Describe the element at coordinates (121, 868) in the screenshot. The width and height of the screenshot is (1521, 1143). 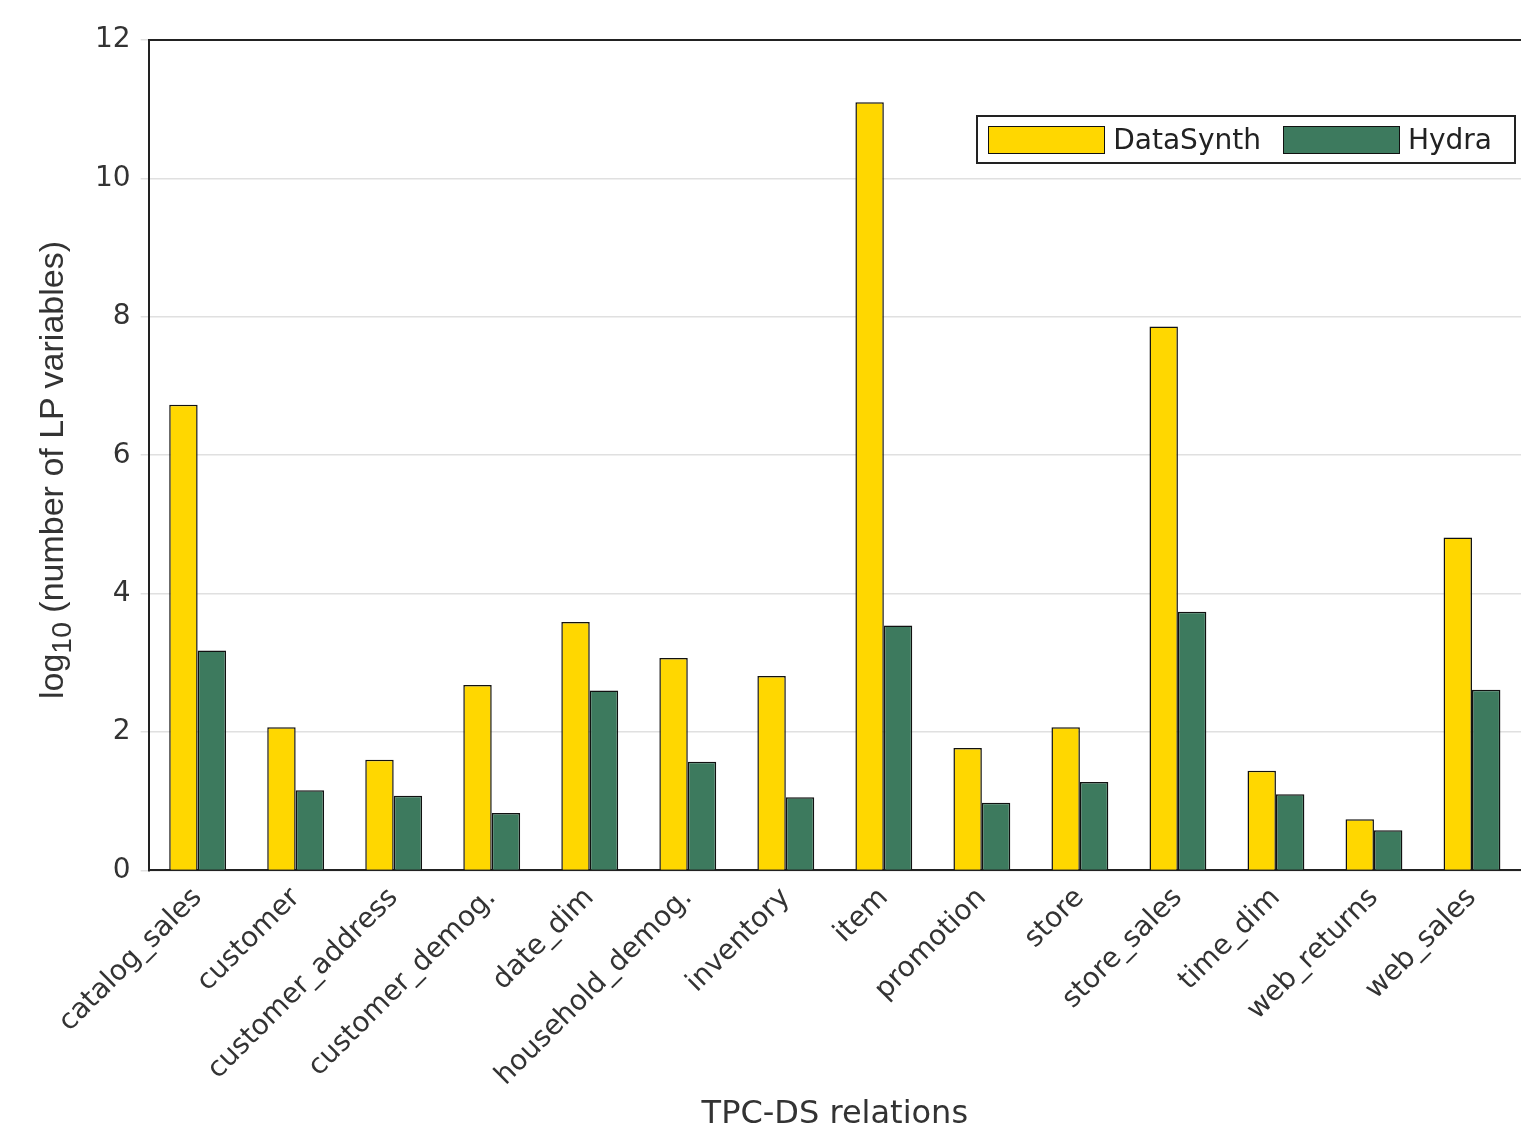
I see `y-tick-label: 0` at that location.